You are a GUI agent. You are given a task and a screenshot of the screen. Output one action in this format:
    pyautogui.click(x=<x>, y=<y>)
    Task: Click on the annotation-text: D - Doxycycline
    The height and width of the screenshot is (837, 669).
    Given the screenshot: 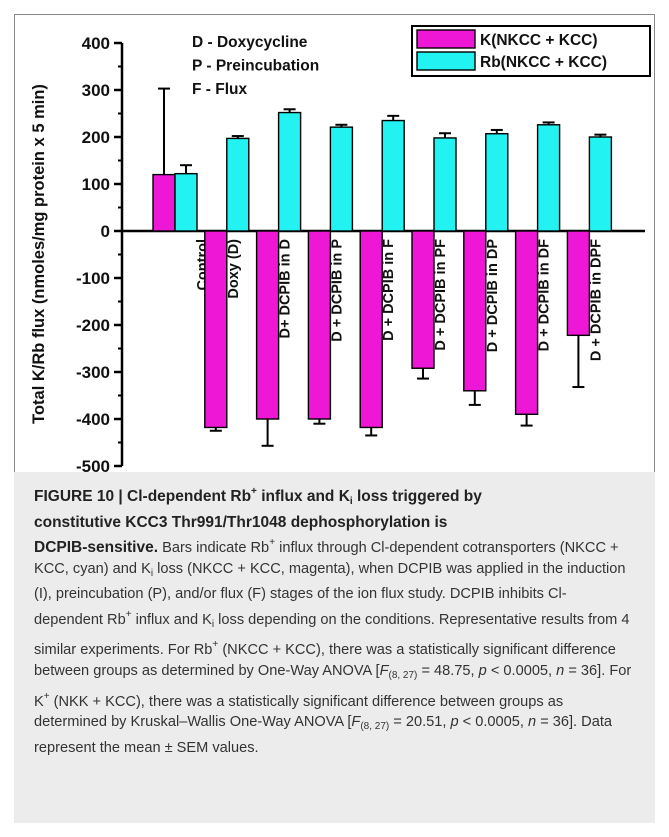 What is the action you would take?
    pyautogui.click(x=250, y=42)
    